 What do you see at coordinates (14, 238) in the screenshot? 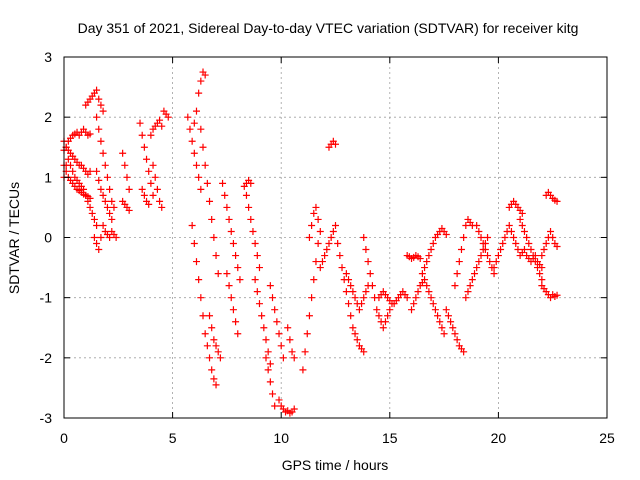
I see `y-axis-label: SDTVAR / TECUs` at bounding box center [14, 238].